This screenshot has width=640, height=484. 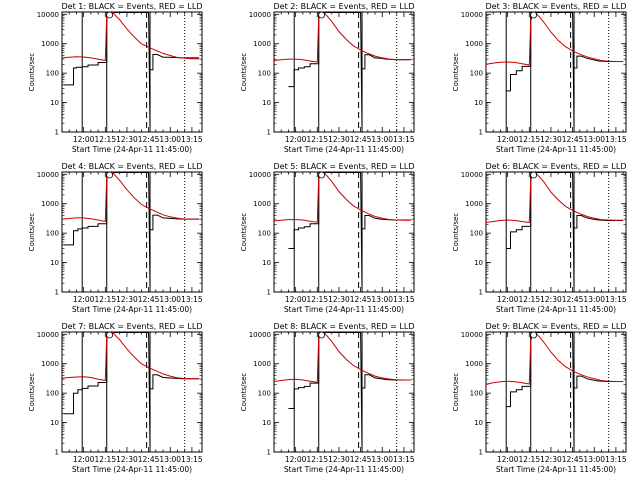 I want to click on chart-title: Det 3: BLACK = Events, RED = LLD, so click(x=556, y=6).